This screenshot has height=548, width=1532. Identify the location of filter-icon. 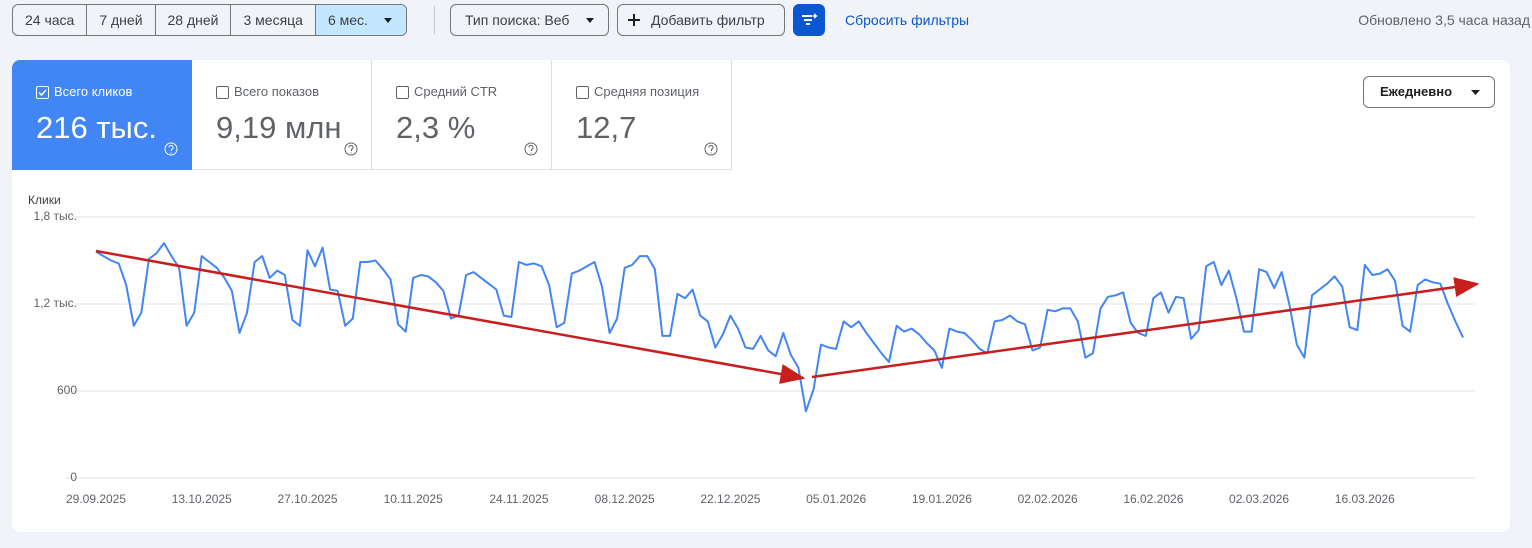
(810, 19).